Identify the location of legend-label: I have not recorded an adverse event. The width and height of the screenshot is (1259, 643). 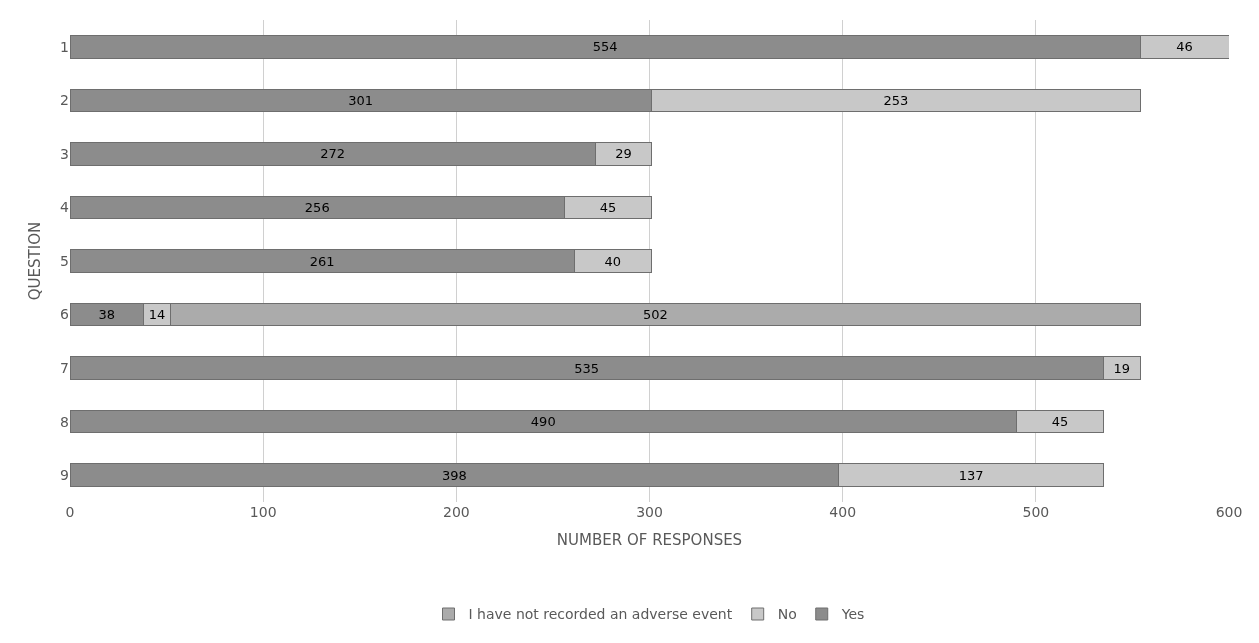
(600, 614).